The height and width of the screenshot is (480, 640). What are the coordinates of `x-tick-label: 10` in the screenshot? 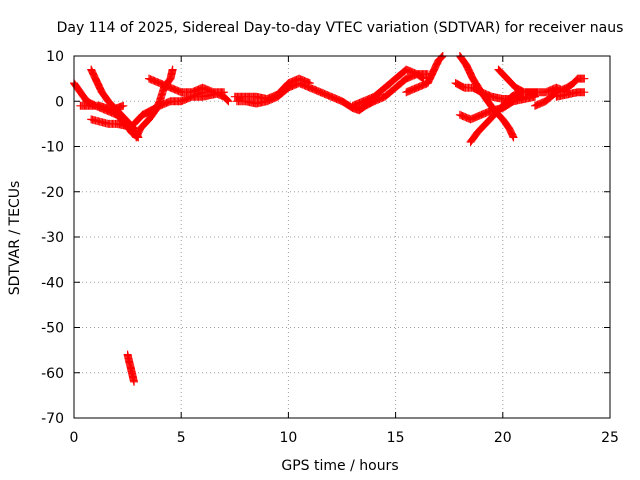 It's located at (288, 438).